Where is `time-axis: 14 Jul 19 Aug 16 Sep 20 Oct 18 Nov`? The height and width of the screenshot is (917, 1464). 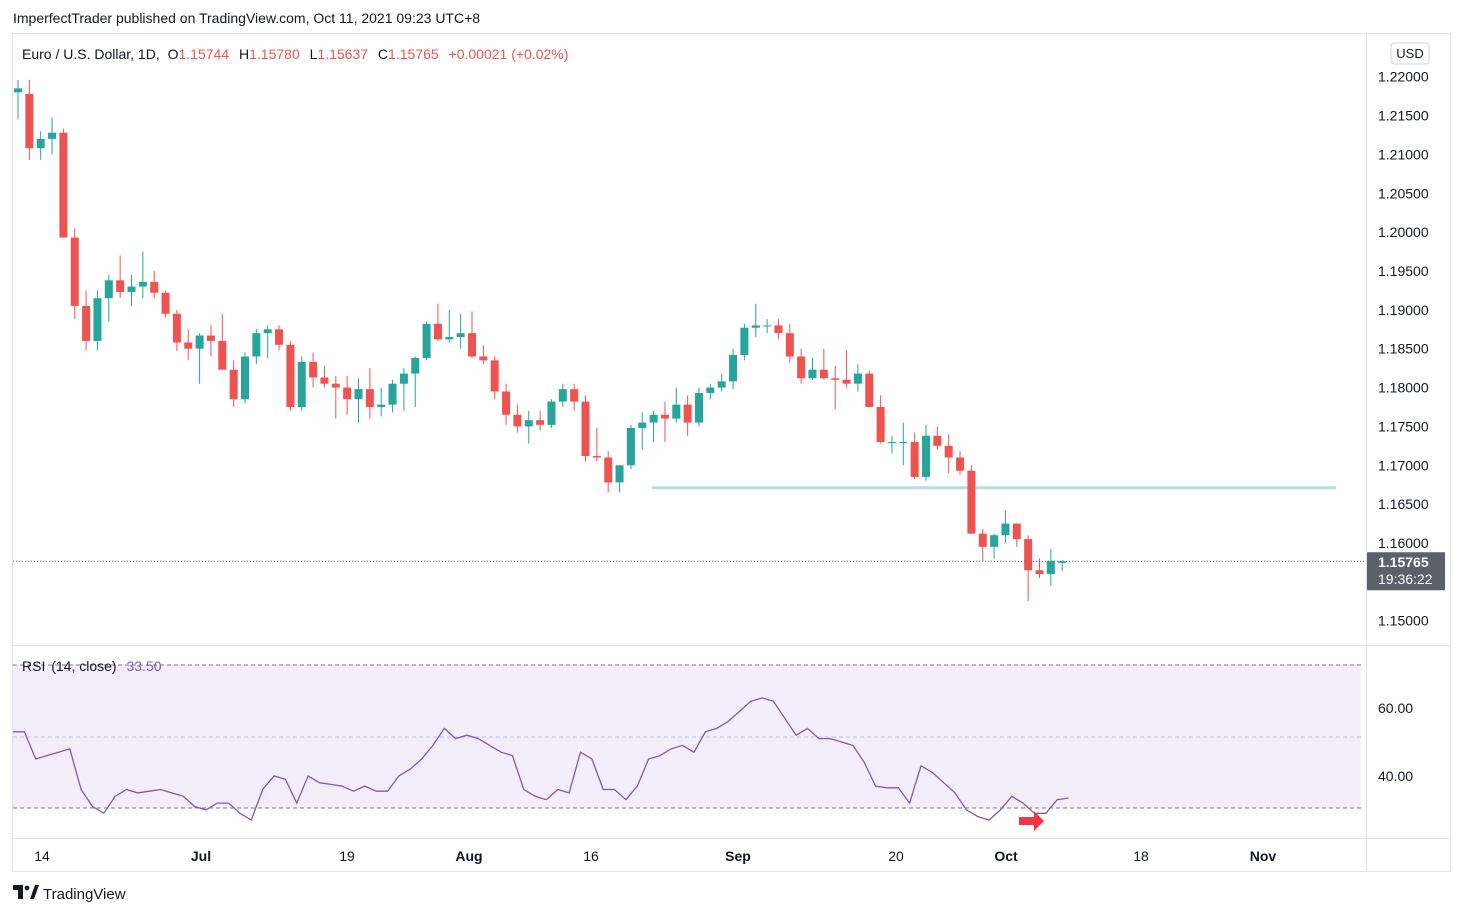 time-axis: 14 Jul 19 Aug 16 Sep 20 Oct 18 Nov is located at coordinates (655, 856).